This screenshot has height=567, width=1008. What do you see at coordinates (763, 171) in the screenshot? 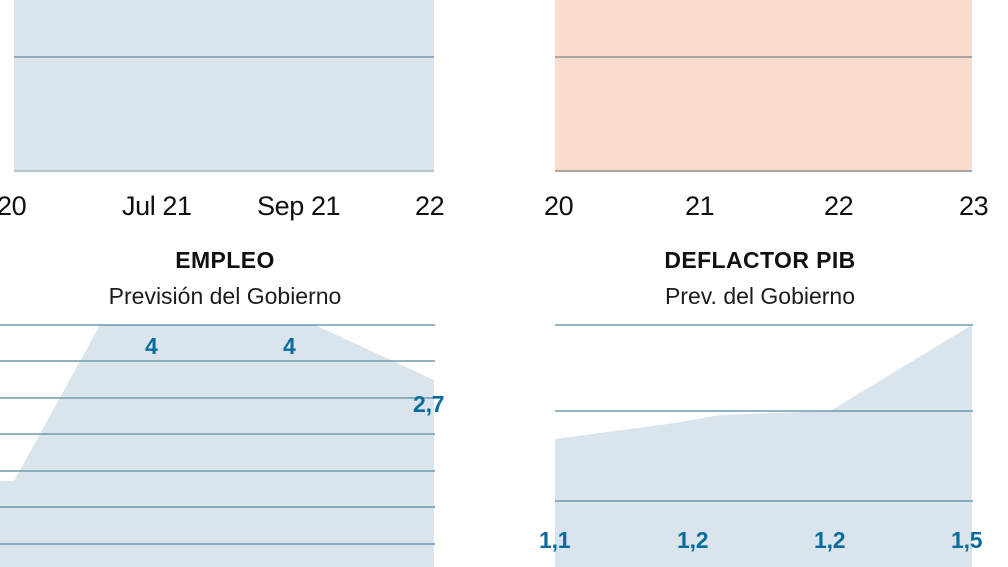
I see `top-right-axis-line` at bounding box center [763, 171].